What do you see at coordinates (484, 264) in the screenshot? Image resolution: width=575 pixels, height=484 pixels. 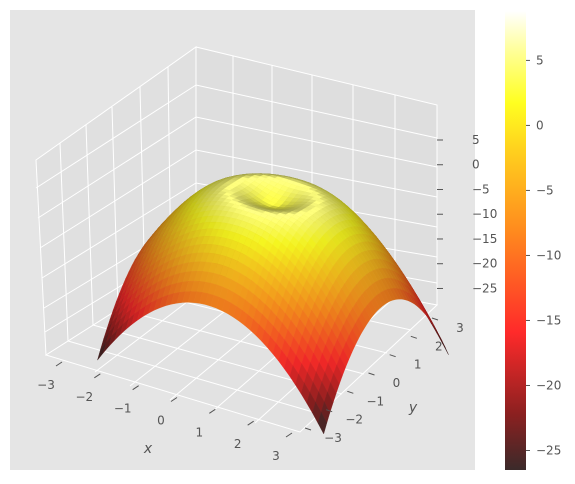 I see `z-tick-label: −20` at bounding box center [484, 264].